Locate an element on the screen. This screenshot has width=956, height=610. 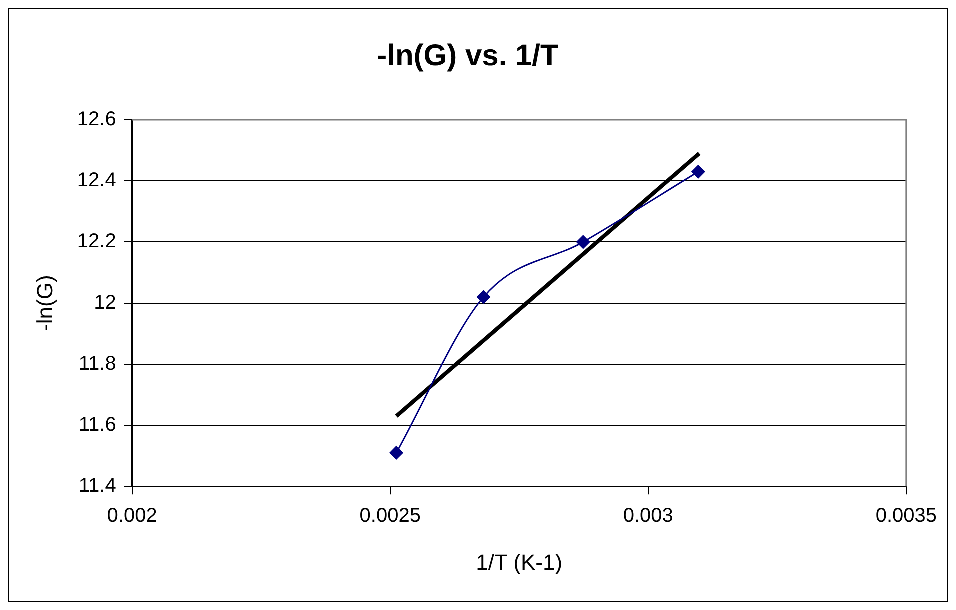
x-axis-title: 1/T (K-1) is located at coordinates (519, 562).